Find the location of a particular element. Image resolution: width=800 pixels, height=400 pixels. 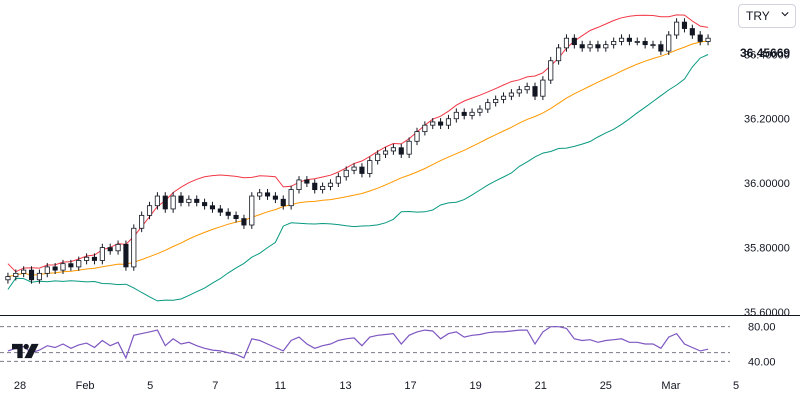

chevron-down-icon is located at coordinates (785, 14).